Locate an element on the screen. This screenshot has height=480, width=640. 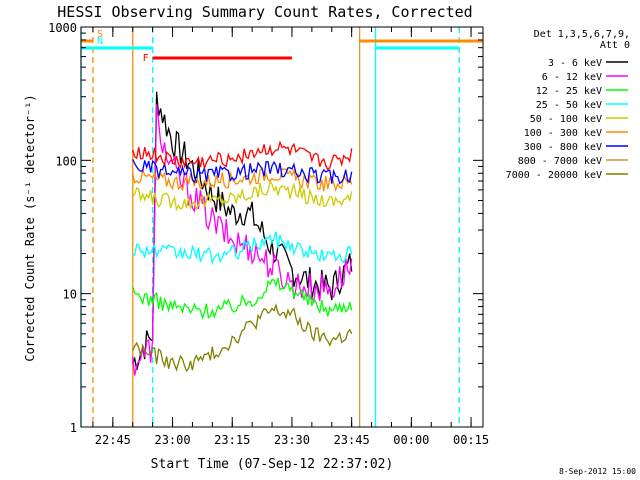
legend-header-1: Att 0 is located at coordinates (615, 45).